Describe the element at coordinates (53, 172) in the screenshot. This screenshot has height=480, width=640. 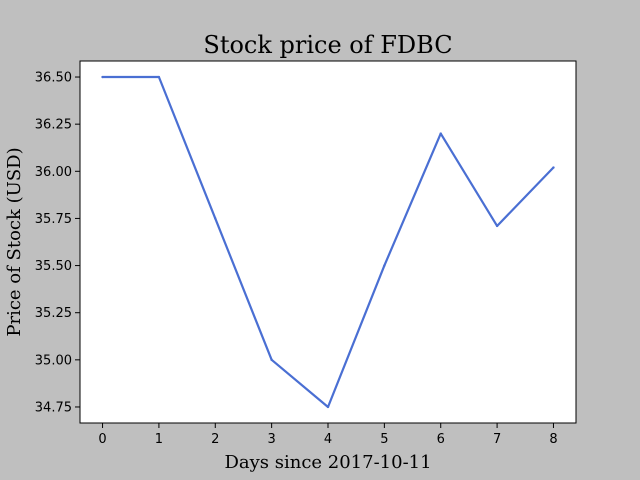
I see `y-tick-label: 36.00` at that location.